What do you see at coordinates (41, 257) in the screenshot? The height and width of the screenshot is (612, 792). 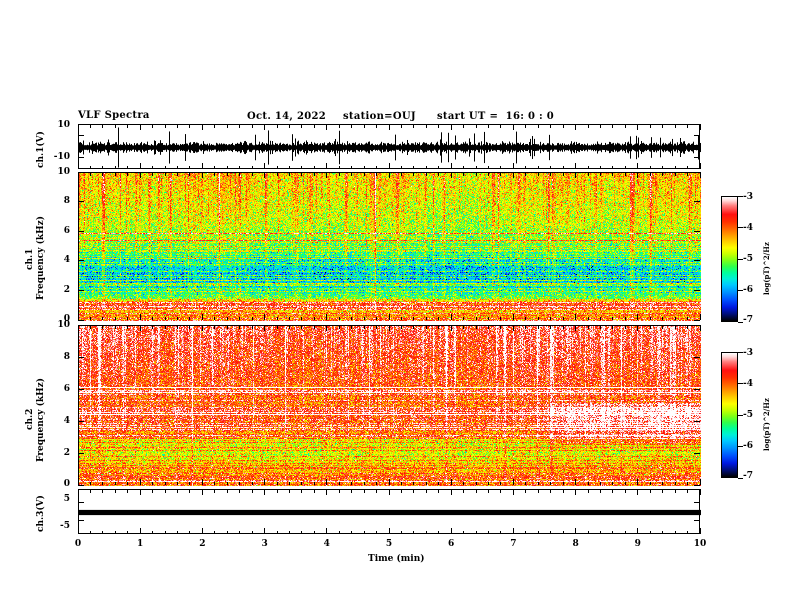 I see `ch1-spectrogram-ylabel: Frequency (kHz)` at bounding box center [41, 257].